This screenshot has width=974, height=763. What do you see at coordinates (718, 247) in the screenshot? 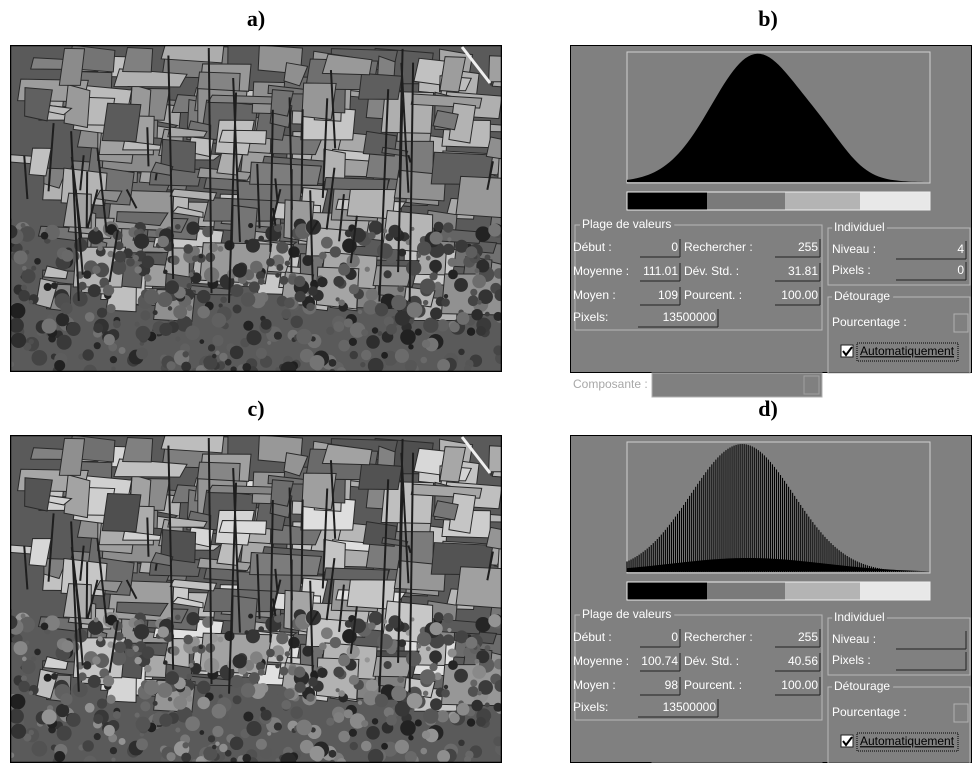
I see `field-label: Rechercher :` at bounding box center [718, 247].